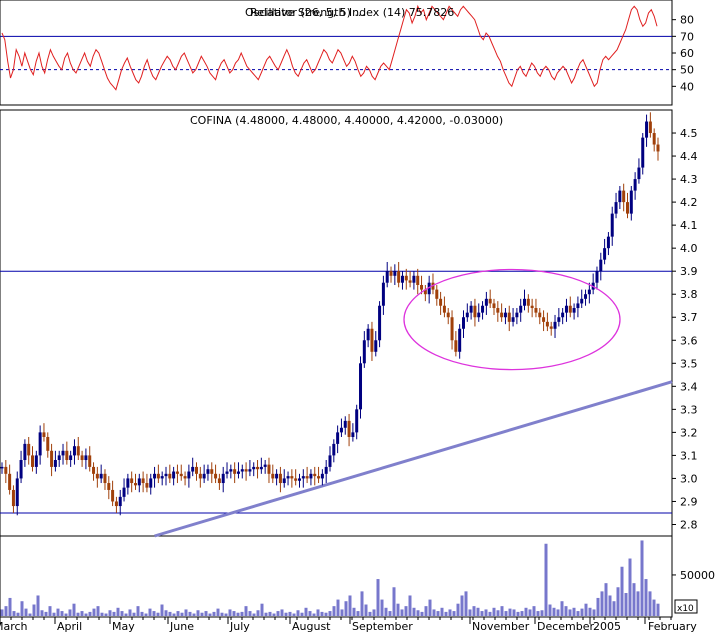  I want to click on indicator-title: Relative Strength Index (14) 75.7826, so click(352, 12).